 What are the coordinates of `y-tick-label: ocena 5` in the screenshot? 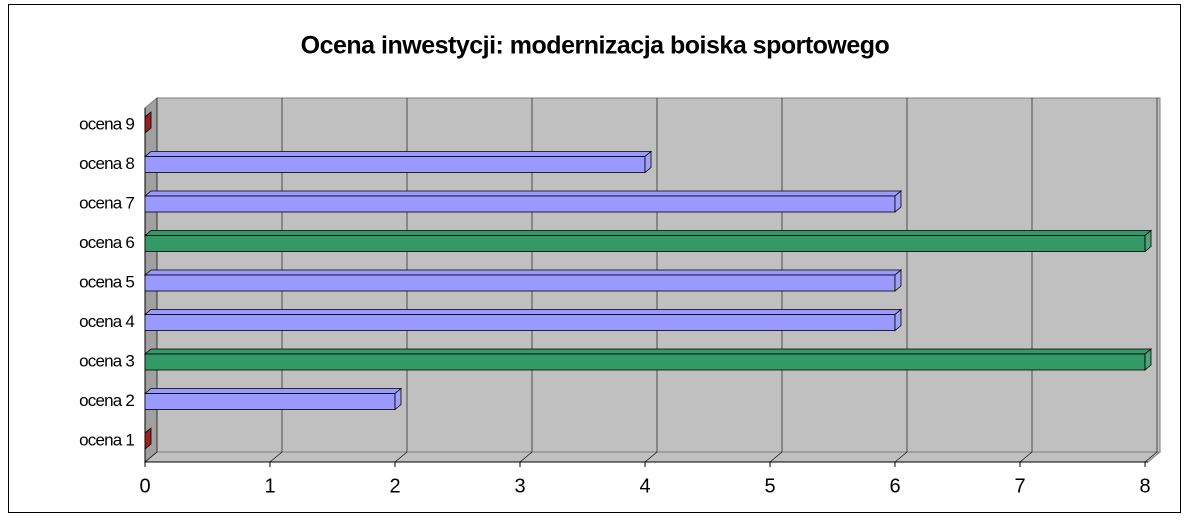 It's located at (106, 281).